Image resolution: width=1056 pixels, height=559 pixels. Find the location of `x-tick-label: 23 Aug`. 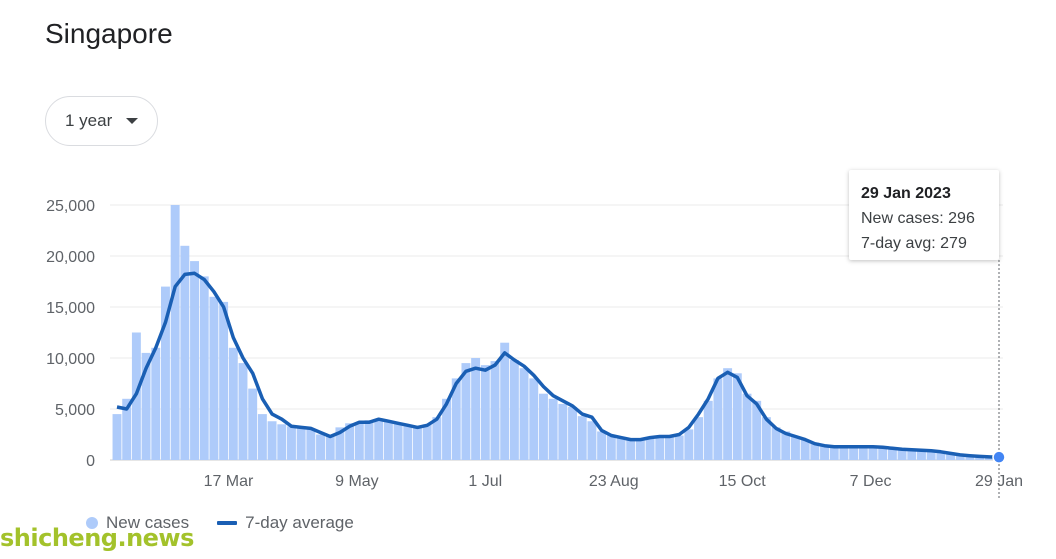

x-tick-label: 23 Aug is located at coordinates (614, 481).